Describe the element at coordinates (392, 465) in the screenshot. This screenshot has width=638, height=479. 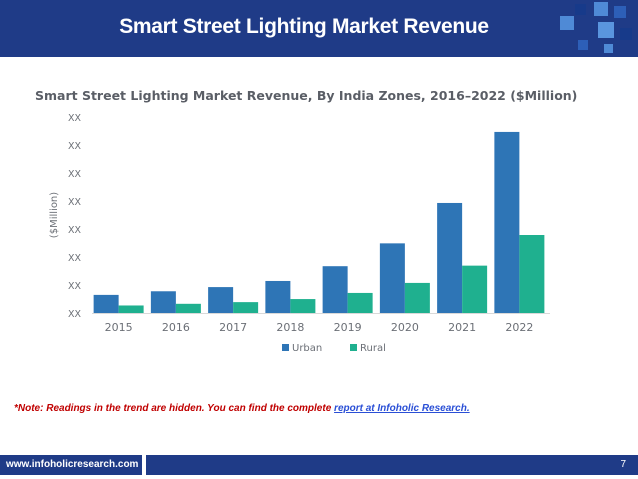
I see `footer-bar` at that location.